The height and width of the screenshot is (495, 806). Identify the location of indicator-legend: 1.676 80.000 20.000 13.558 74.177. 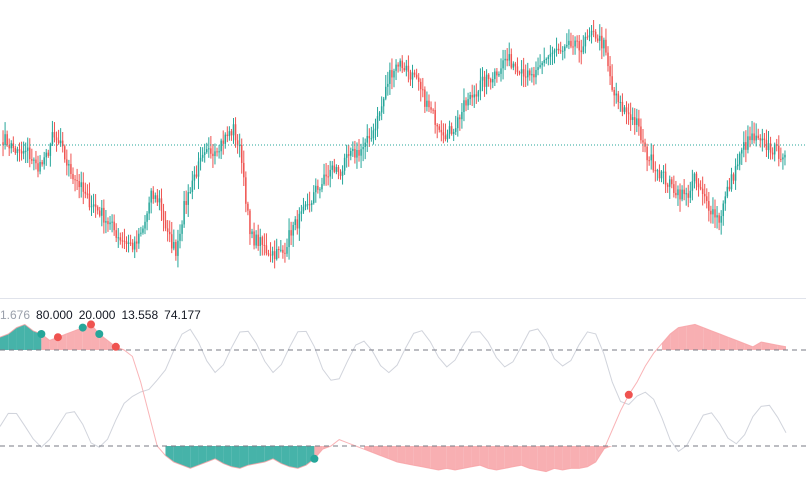
(100, 315).